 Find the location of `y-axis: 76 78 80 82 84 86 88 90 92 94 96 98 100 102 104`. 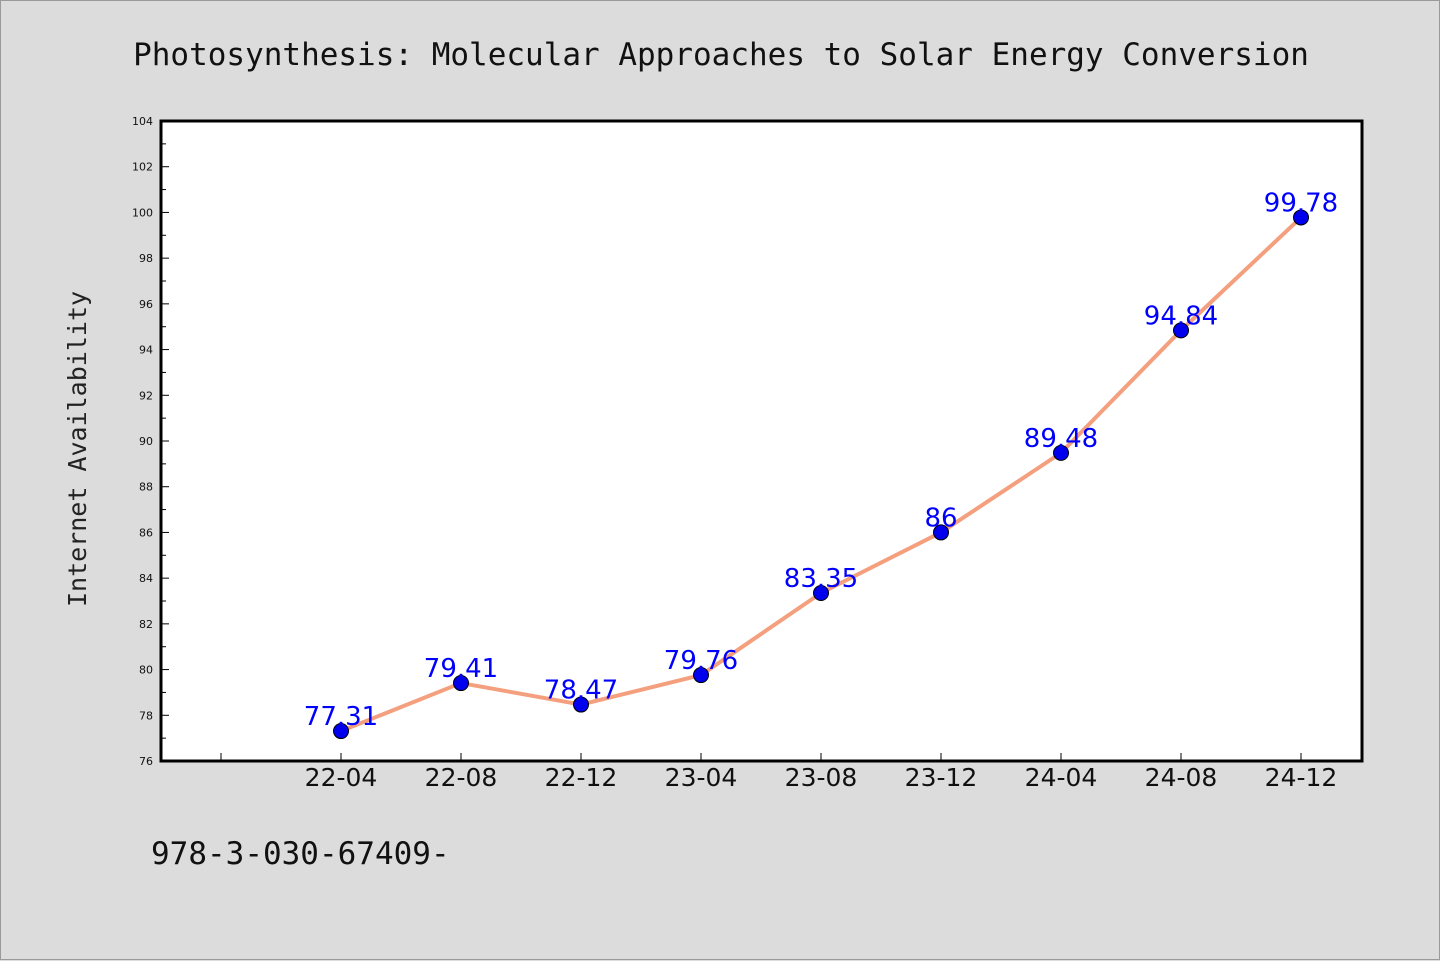

y-axis: 76 78 80 82 84 86 88 90 92 94 96 98 100 102 104 is located at coordinates (150, 441).